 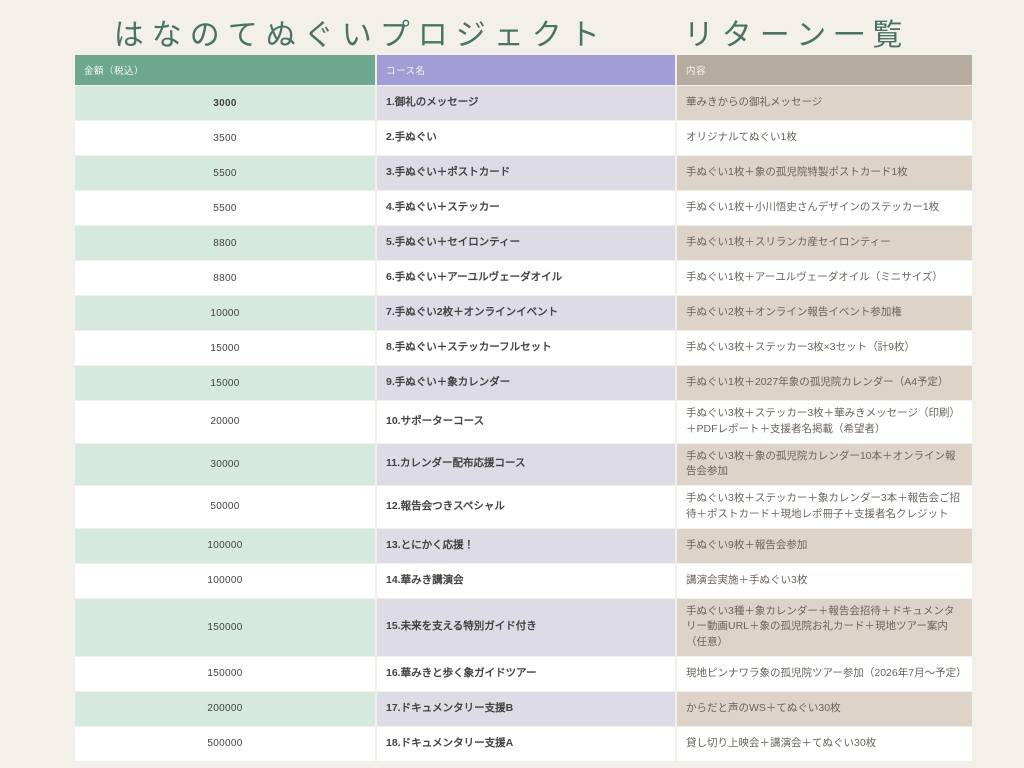 I want to click on table-row: 3500 2.手ぬぐい オリジナルてぬぐい1枚, so click(x=523, y=138).